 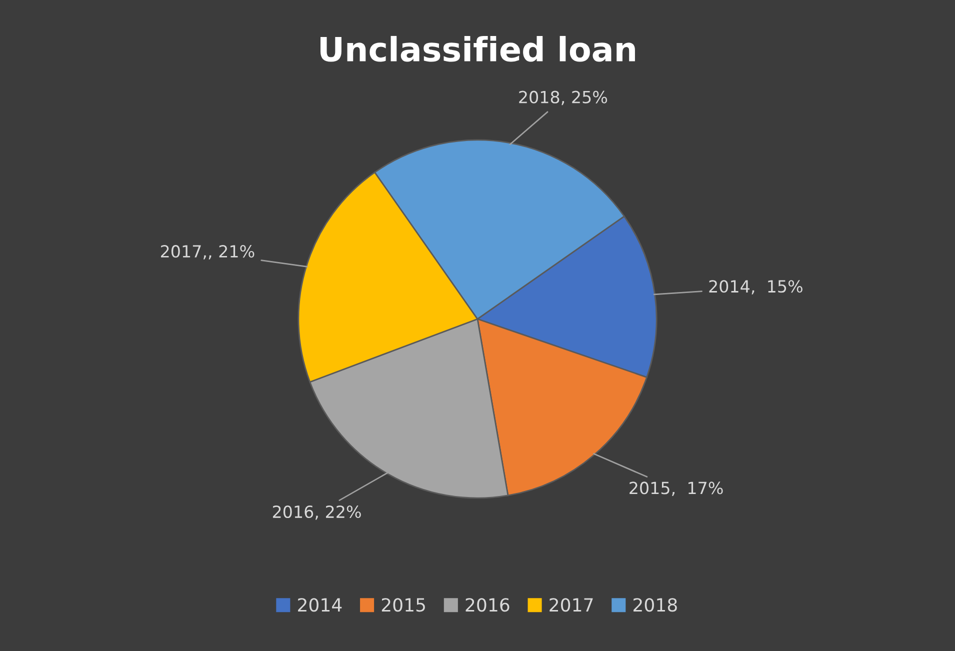 What do you see at coordinates (316, 512) in the screenshot?
I see `data-label: 2016, 22%` at bounding box center [316, 512].